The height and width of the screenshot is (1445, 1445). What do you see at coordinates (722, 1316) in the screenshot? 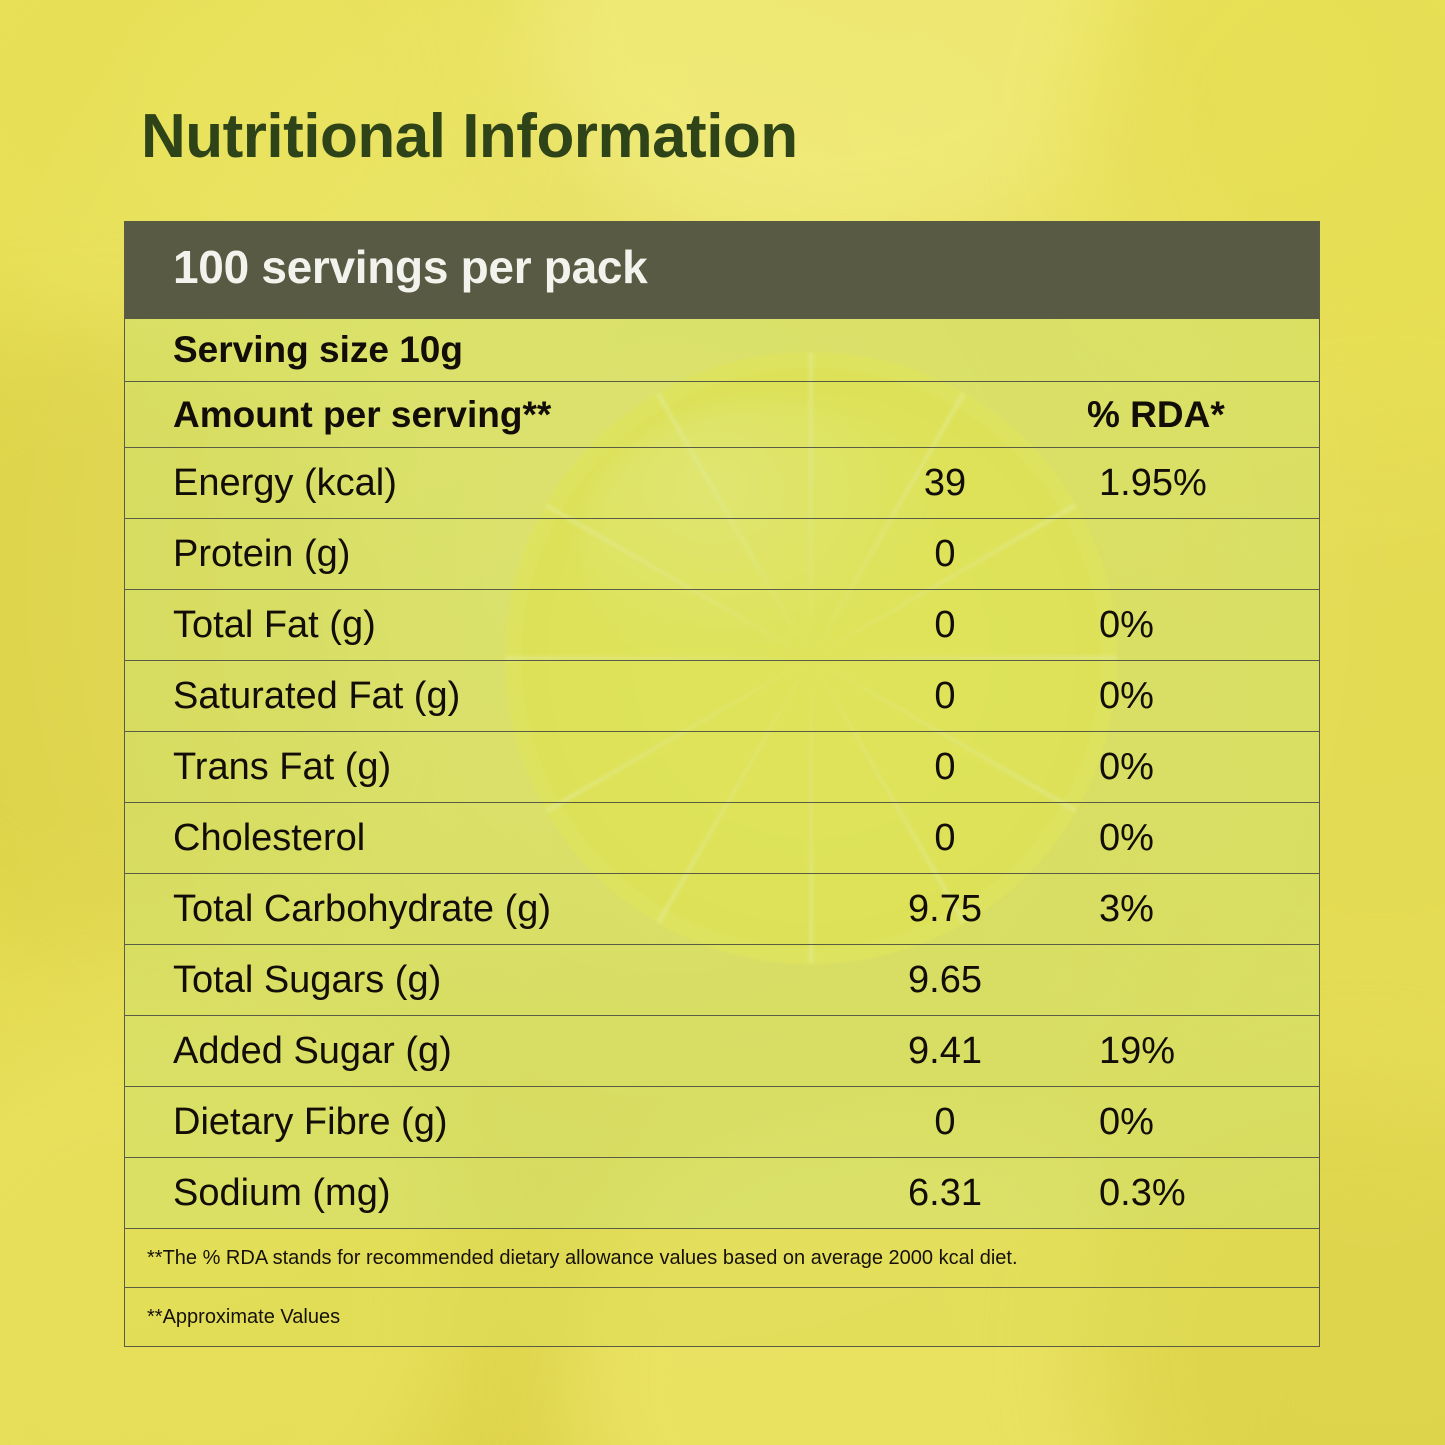
I see `footnote: **Approximate Values` at bounding box center [722, 1316].